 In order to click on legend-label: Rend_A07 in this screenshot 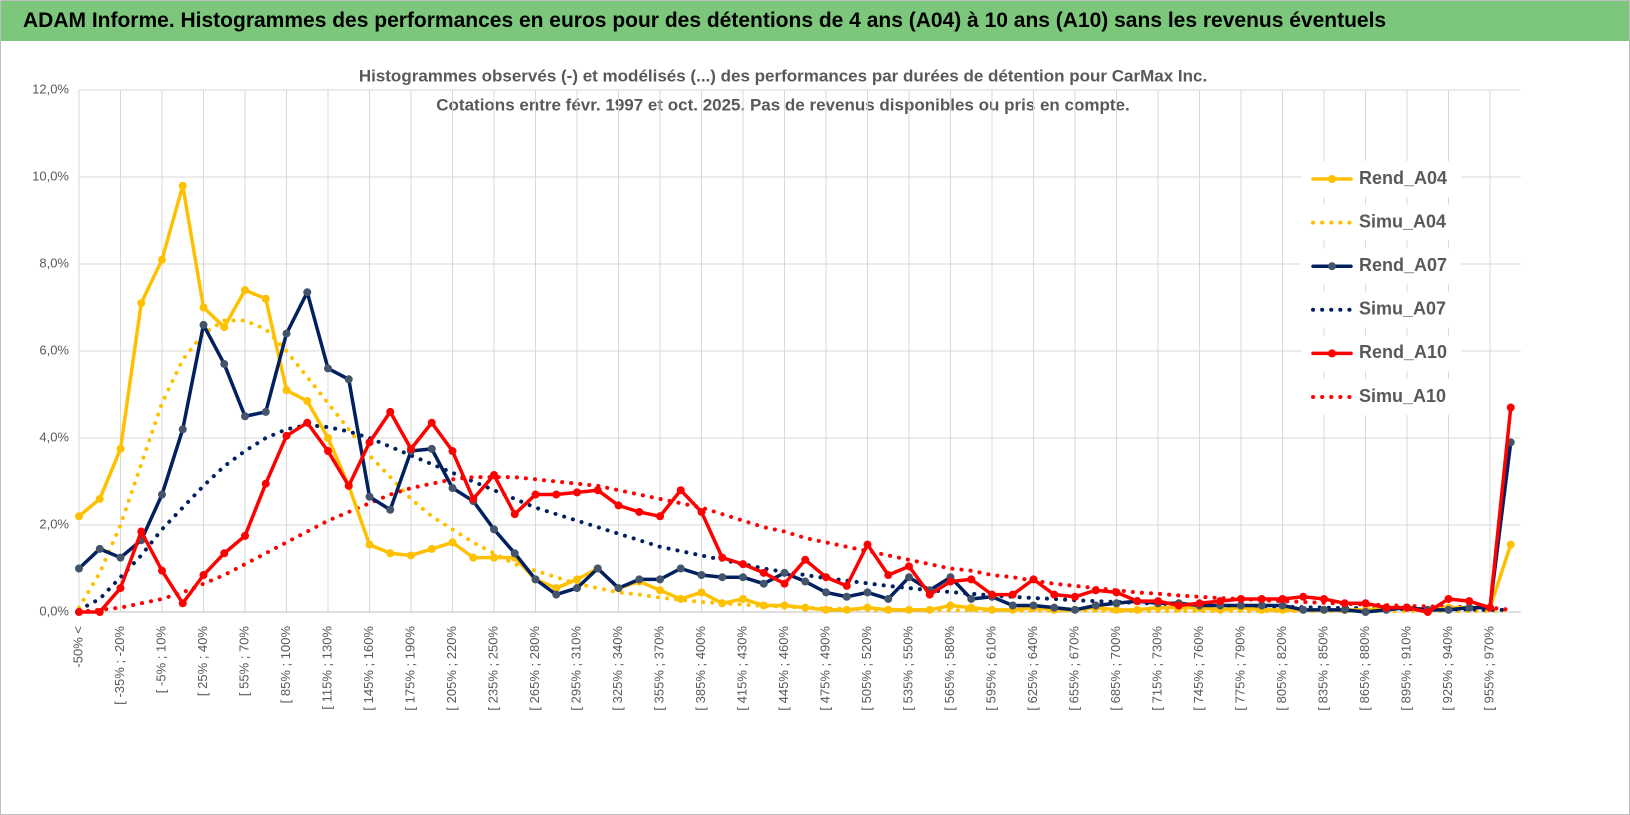, I will do `click(1403, 265)`.